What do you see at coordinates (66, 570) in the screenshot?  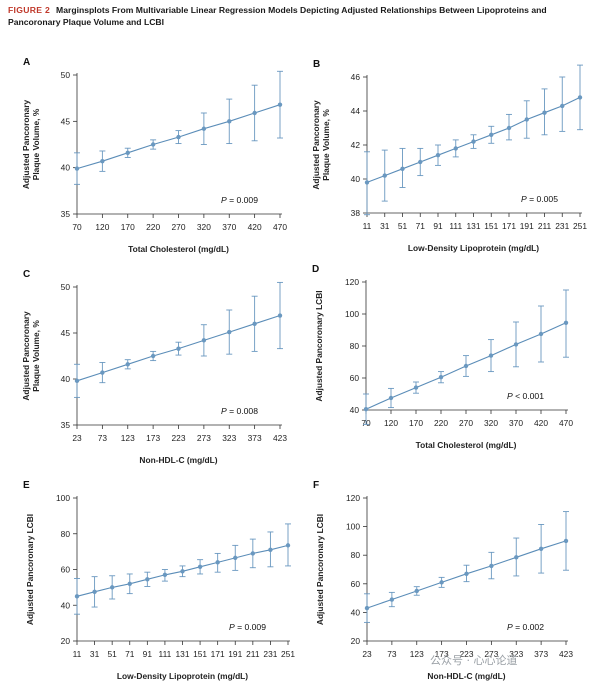 I see `panel-e-y-tick-label: 60` at bounding box center [66, 570].